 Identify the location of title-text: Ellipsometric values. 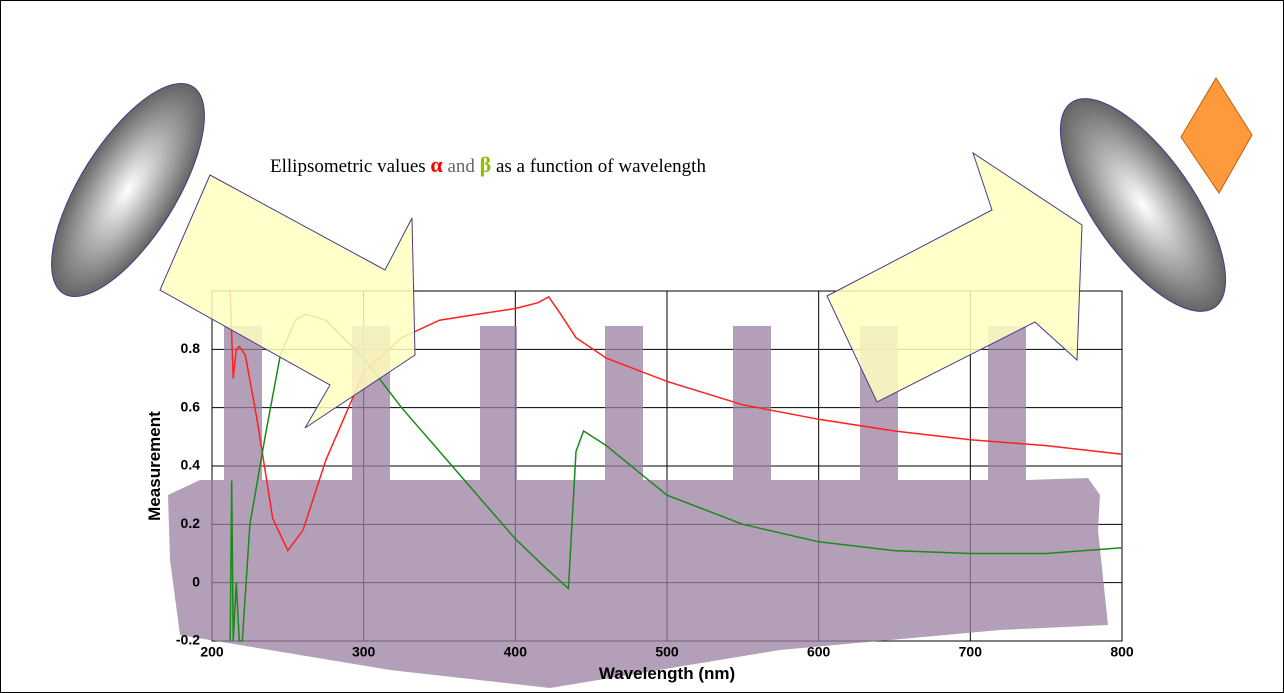
(350, 166).